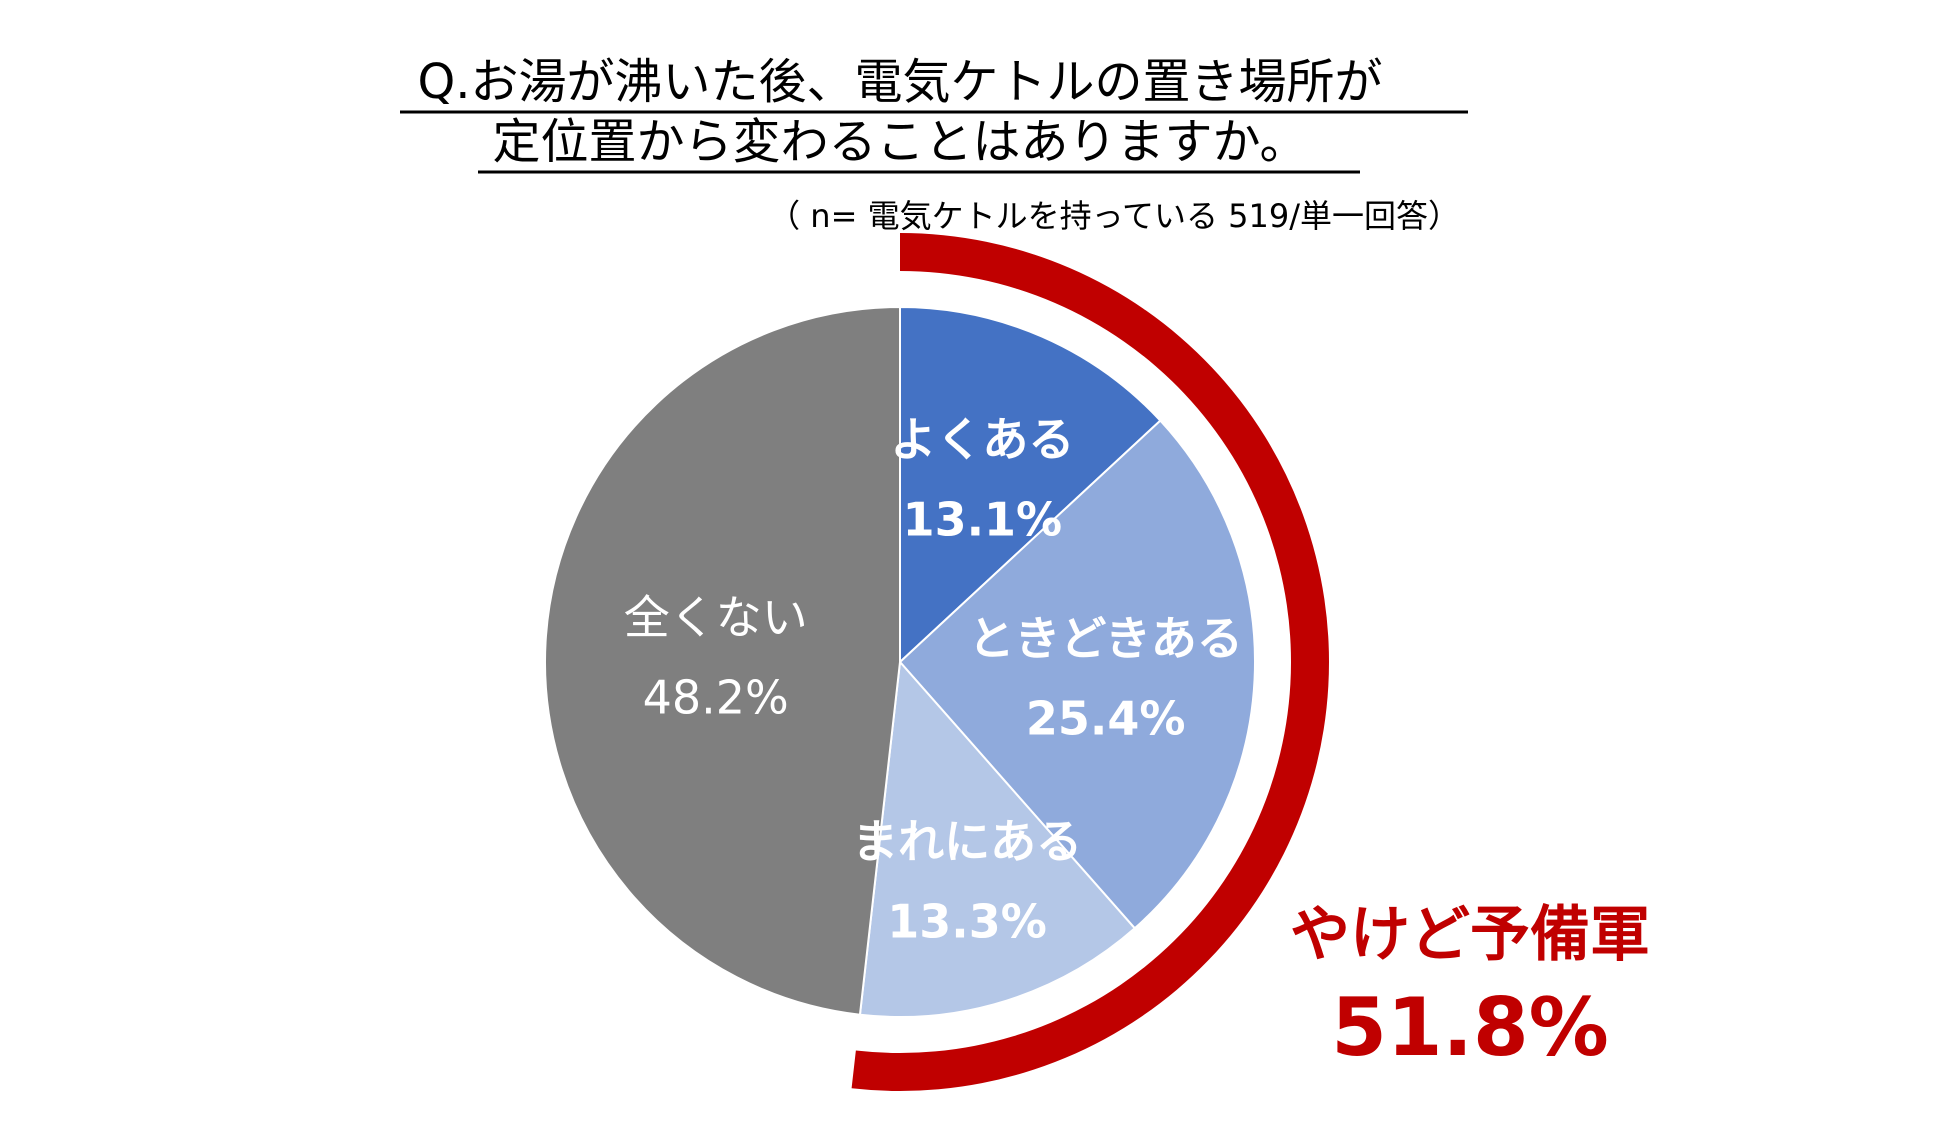 The width and height of the screenshot is (1950, 1121). What do you see at coordinates (1105, 638) in the screenshot?
I see `slice-label-1: ときどきある` at bounding box center [1105, 638].